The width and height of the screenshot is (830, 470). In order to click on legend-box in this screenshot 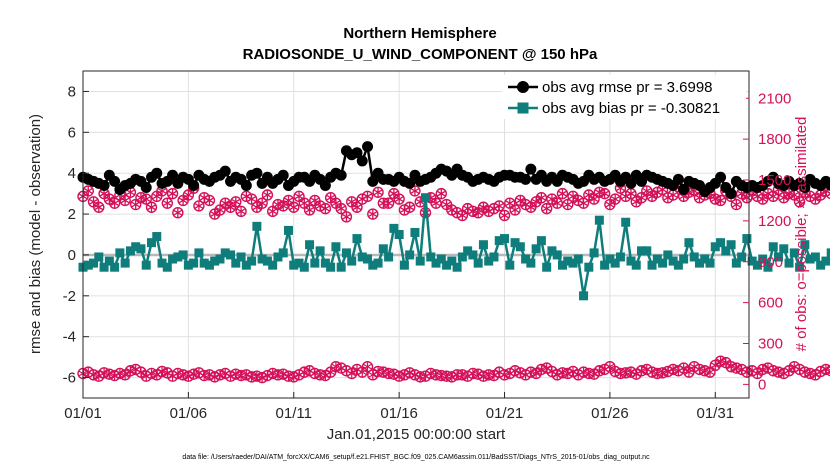, I will do `click(624, 97)`.